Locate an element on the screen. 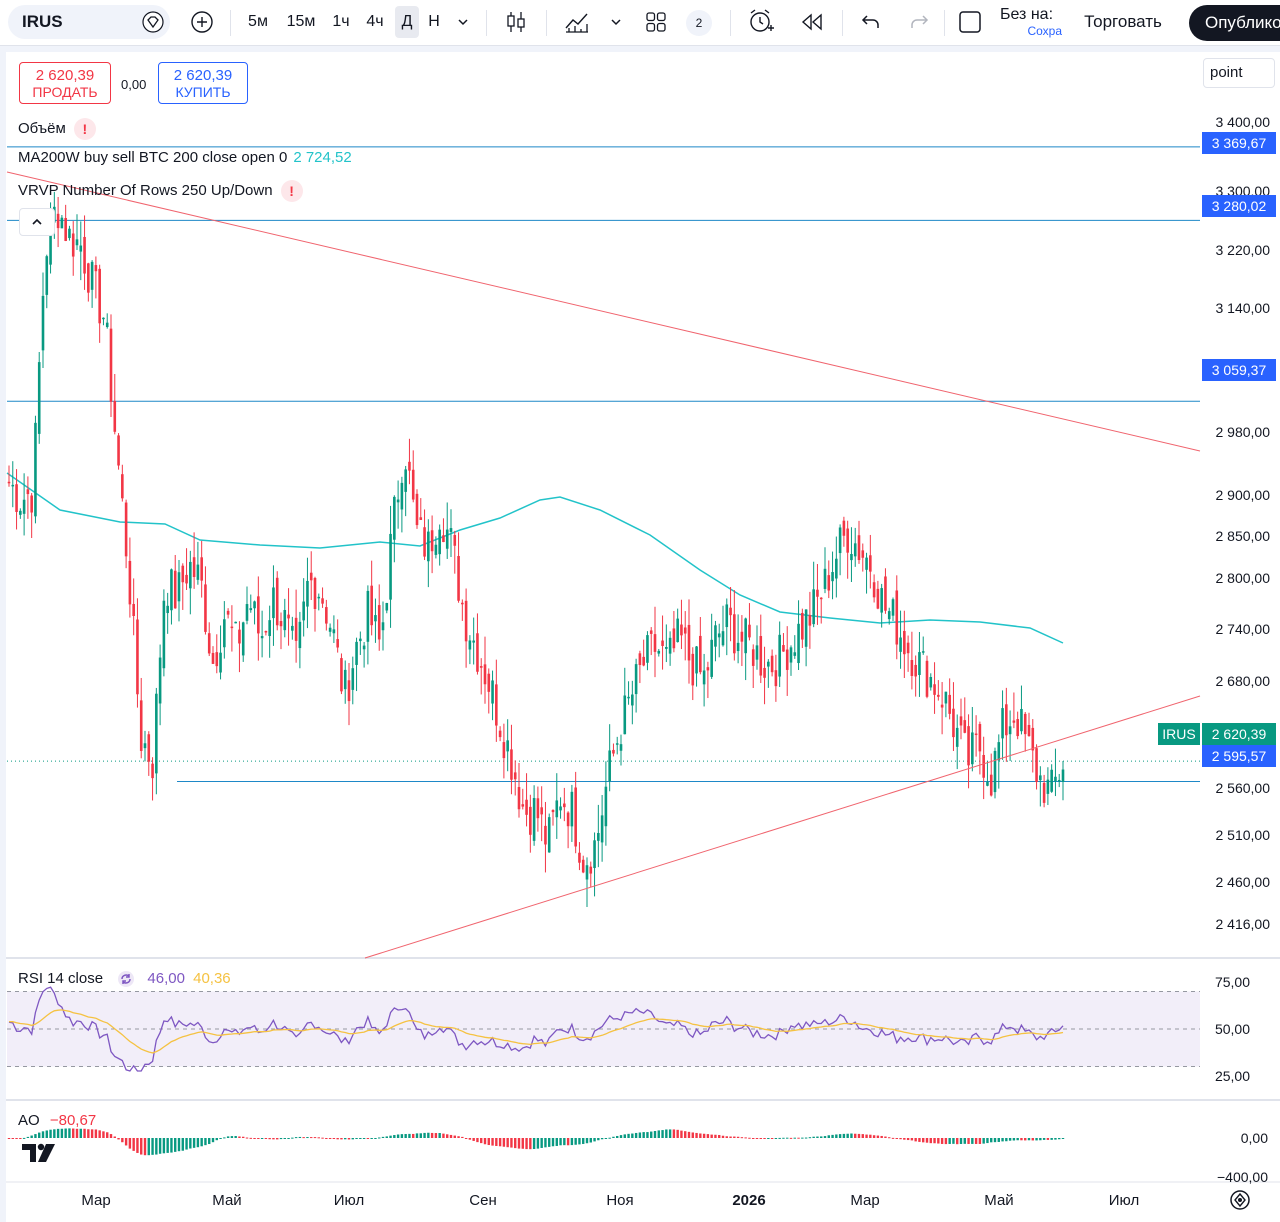 This screenshot has height=1222, width=1280. interval-week: Н is located at coordinates (434, 21).